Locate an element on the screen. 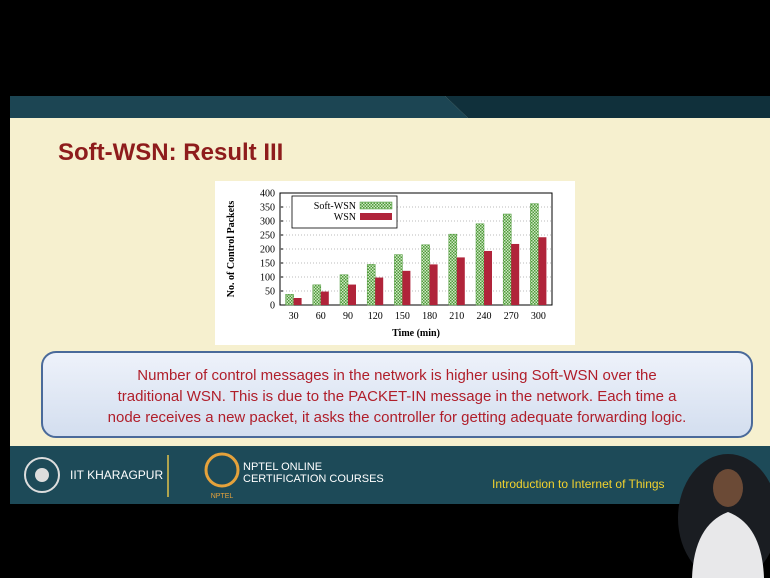 The height and width of the screenshot is (578, 770). x-tick-label: 300 is located at coordinates (538, 316).